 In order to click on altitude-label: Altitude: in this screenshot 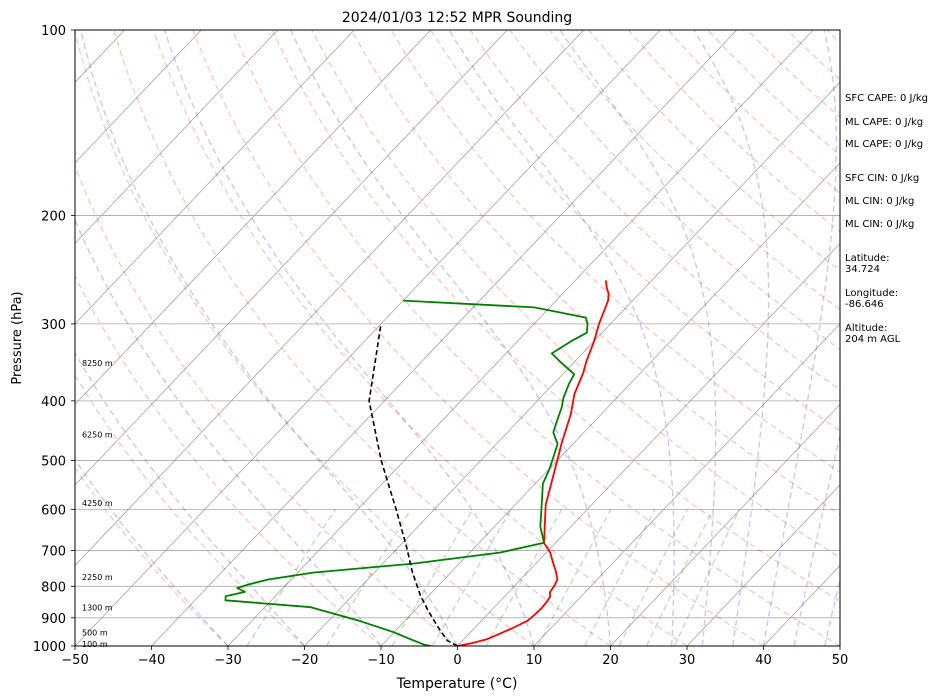, I will do `click(866, 328)`.